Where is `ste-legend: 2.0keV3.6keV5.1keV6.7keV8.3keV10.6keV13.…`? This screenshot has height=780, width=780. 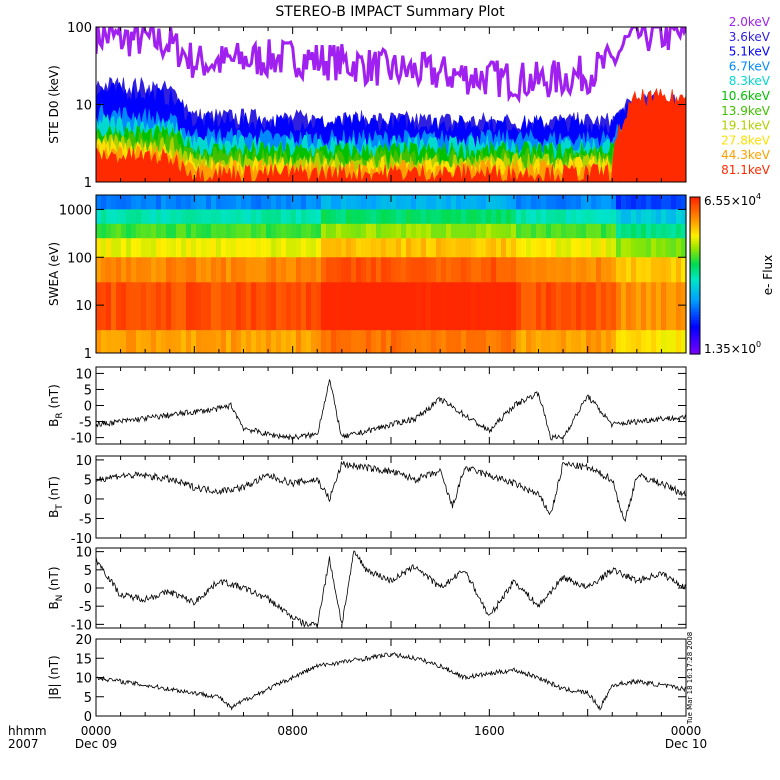
ste-legend: 2.0keV3.6keV5.1keV6.7keV8.3keV10.6keV13.… is located at coordinates (746, 96).